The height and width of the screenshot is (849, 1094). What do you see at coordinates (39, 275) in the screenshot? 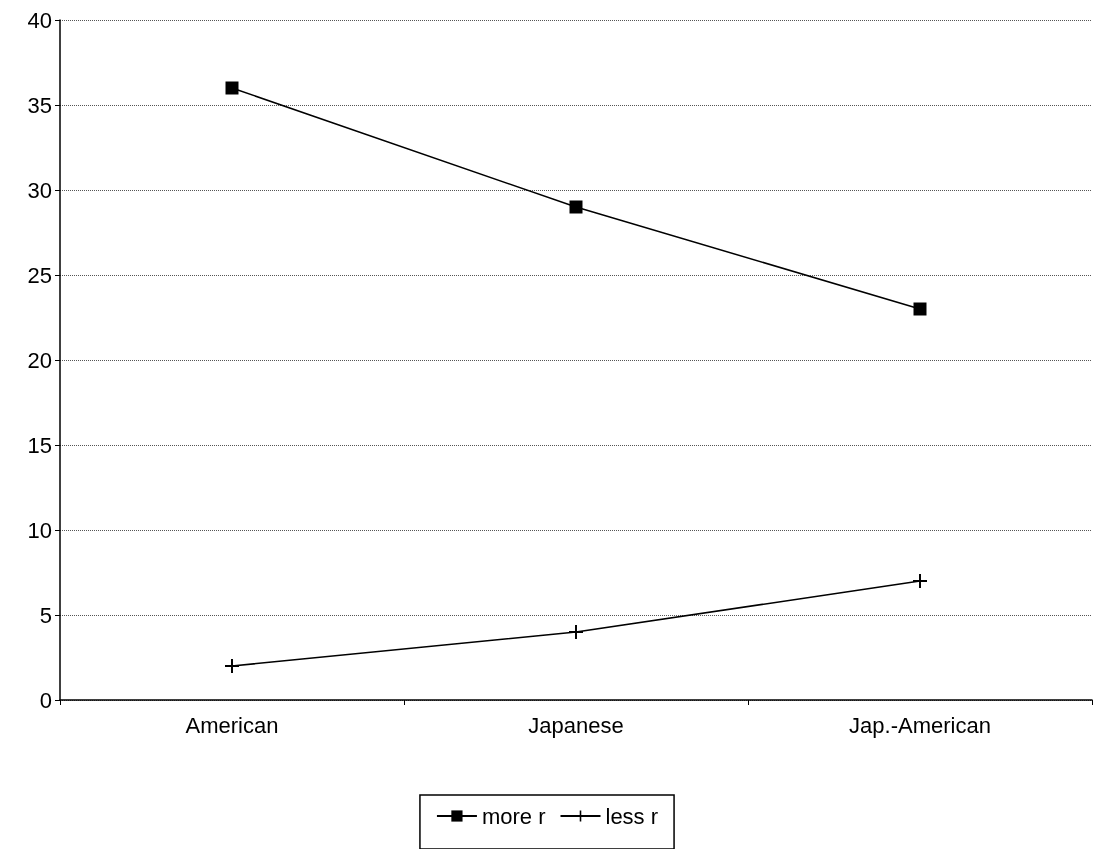
I see `y-tick-label: 25` at bounding box center [39, 275].